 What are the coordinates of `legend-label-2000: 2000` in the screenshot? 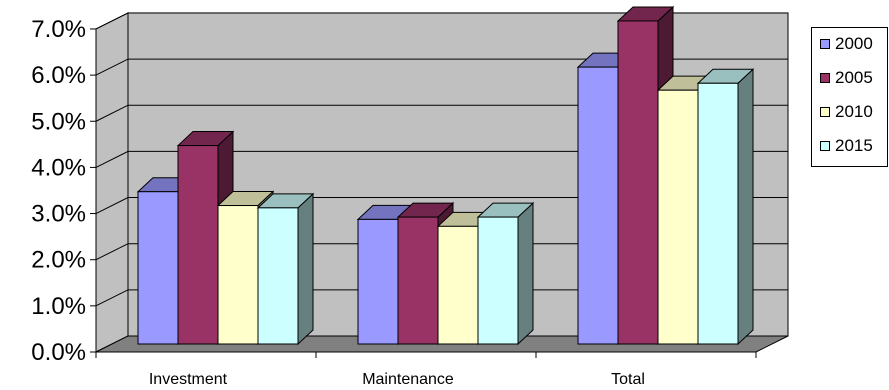 It's located at (854, 43).